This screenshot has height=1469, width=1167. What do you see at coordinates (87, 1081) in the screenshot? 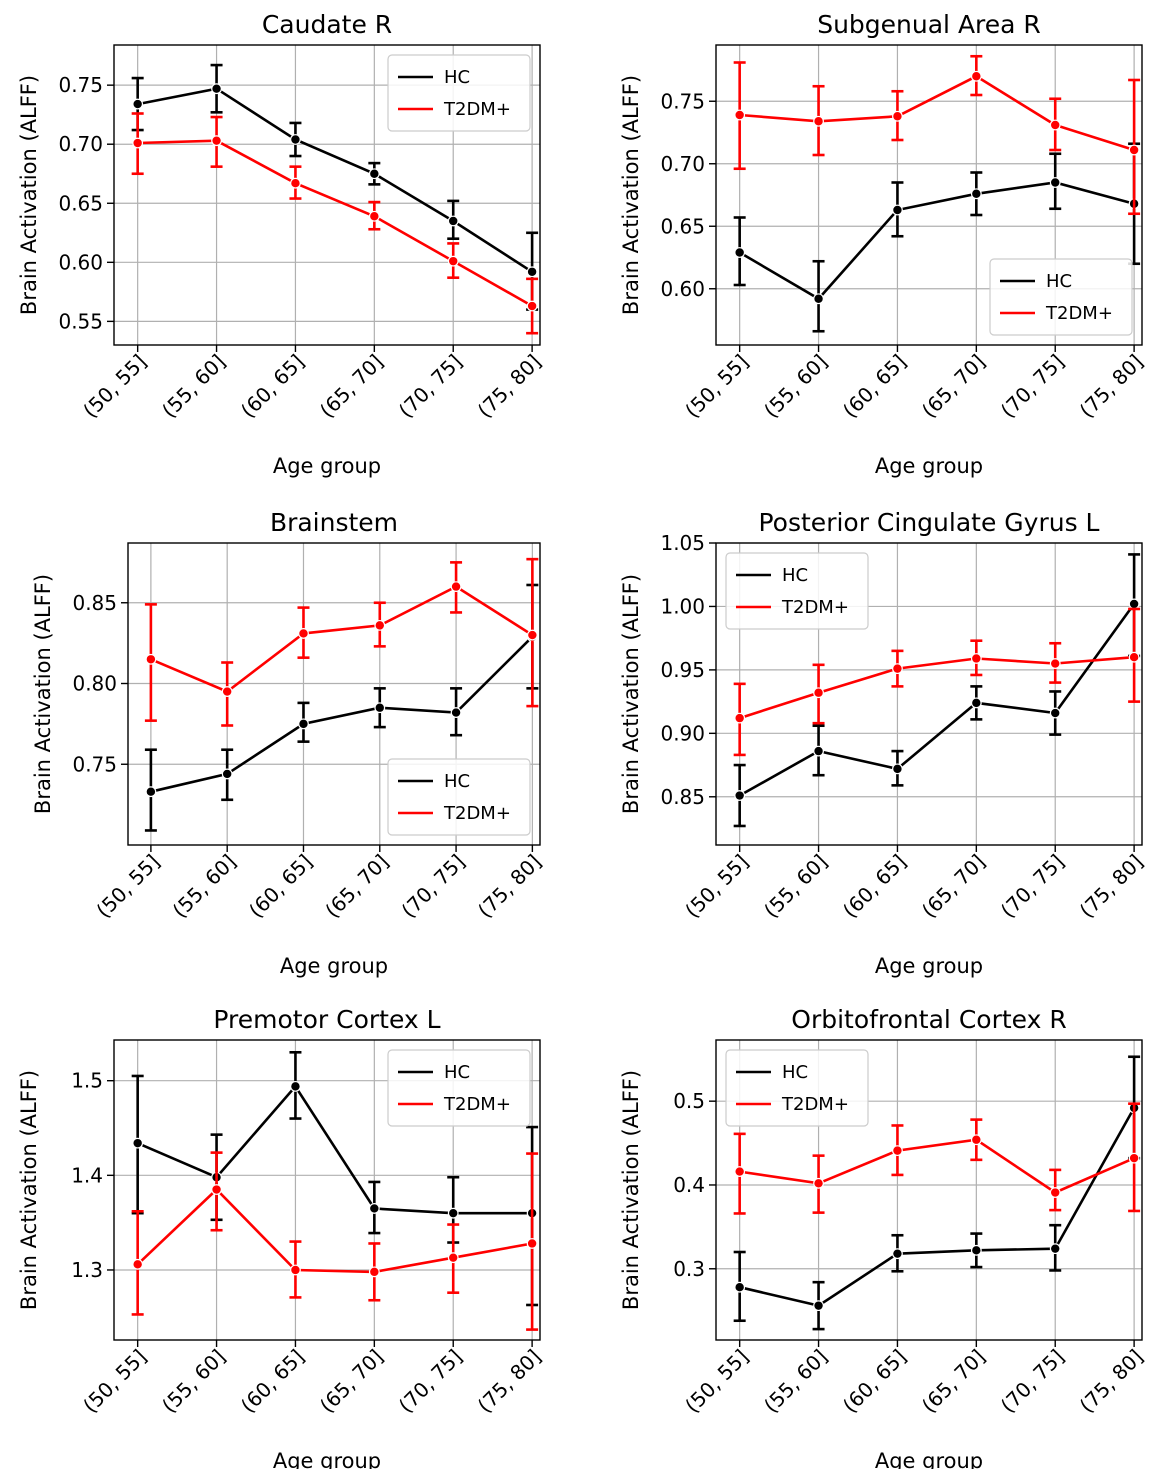
I see `y-tick-label: 1.5` at bounding box center [87, 1081].